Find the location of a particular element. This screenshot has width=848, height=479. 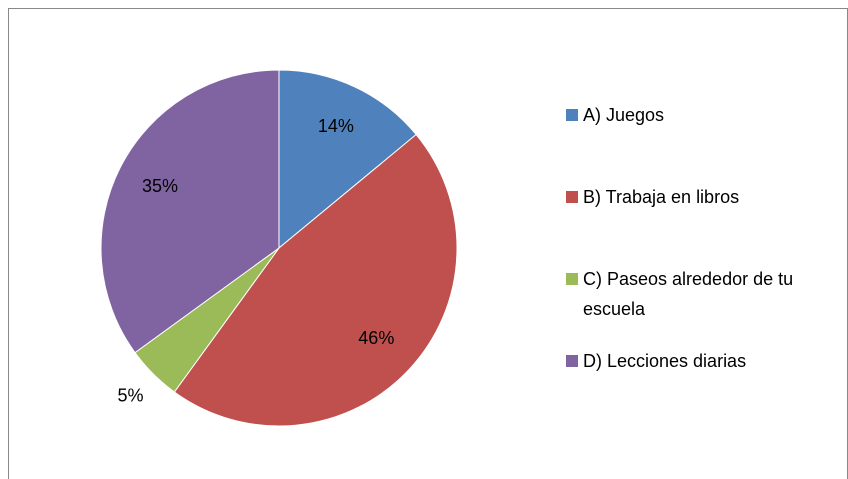

data-label: 5% is located at coordinates (130, 395).